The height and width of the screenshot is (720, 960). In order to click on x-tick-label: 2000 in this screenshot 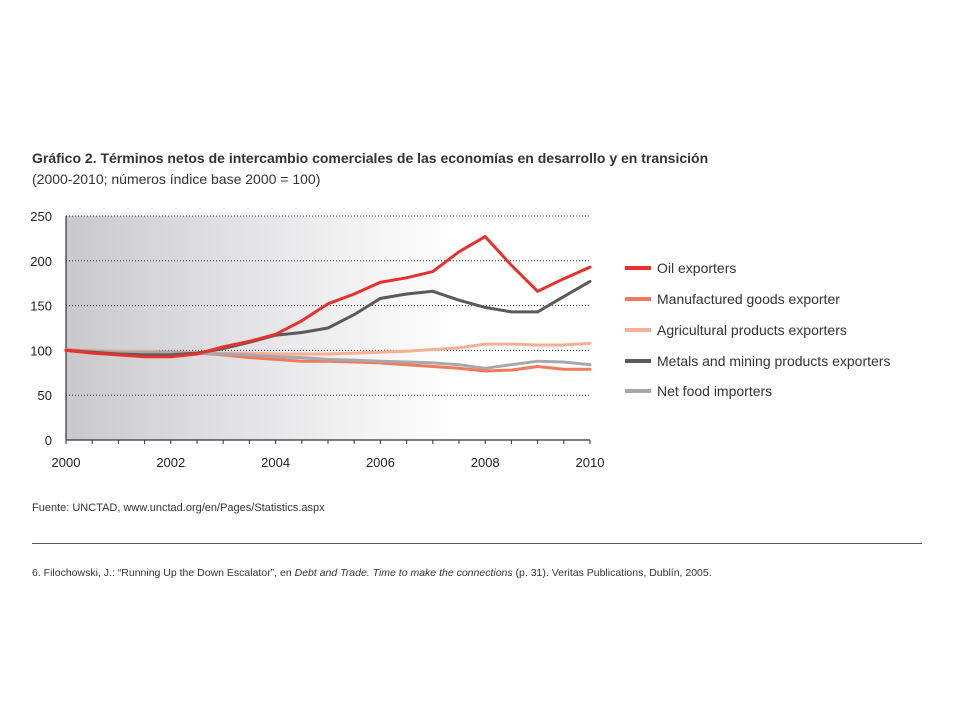, I will do `click(66, 462)`.